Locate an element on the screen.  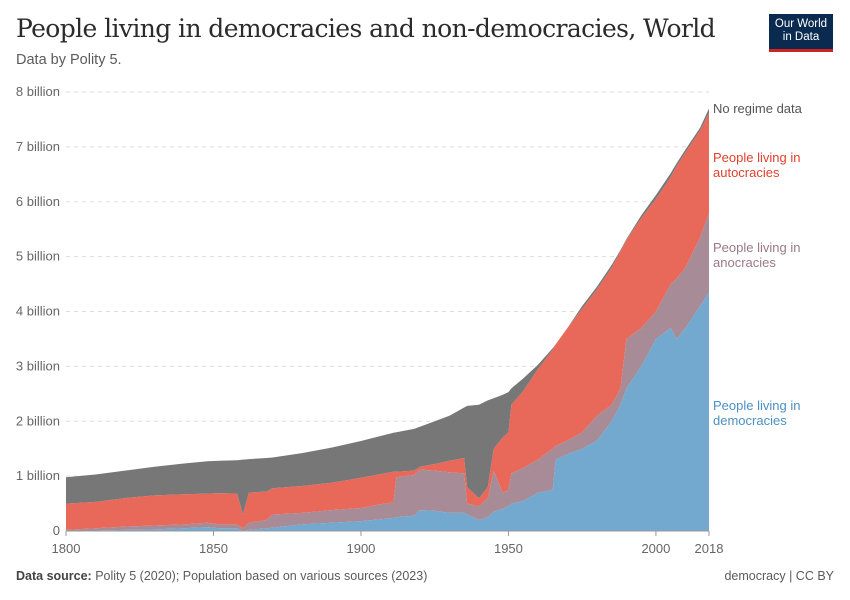
series-label: People living in democracies is located at coordinates (756, 413).